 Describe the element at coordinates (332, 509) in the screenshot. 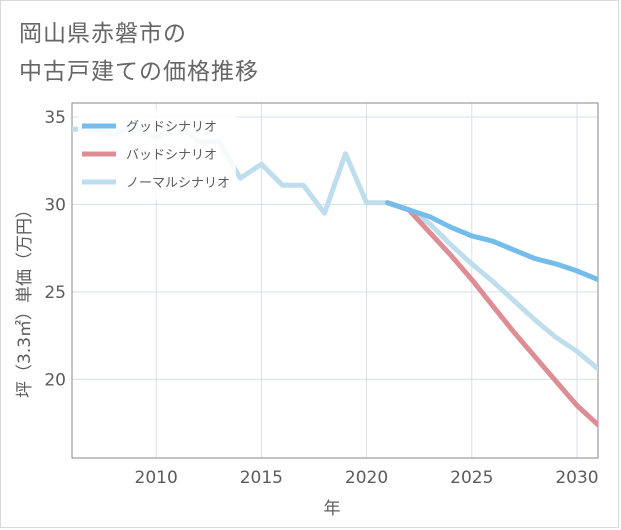

I see `x-axis-label: 年` at that location.